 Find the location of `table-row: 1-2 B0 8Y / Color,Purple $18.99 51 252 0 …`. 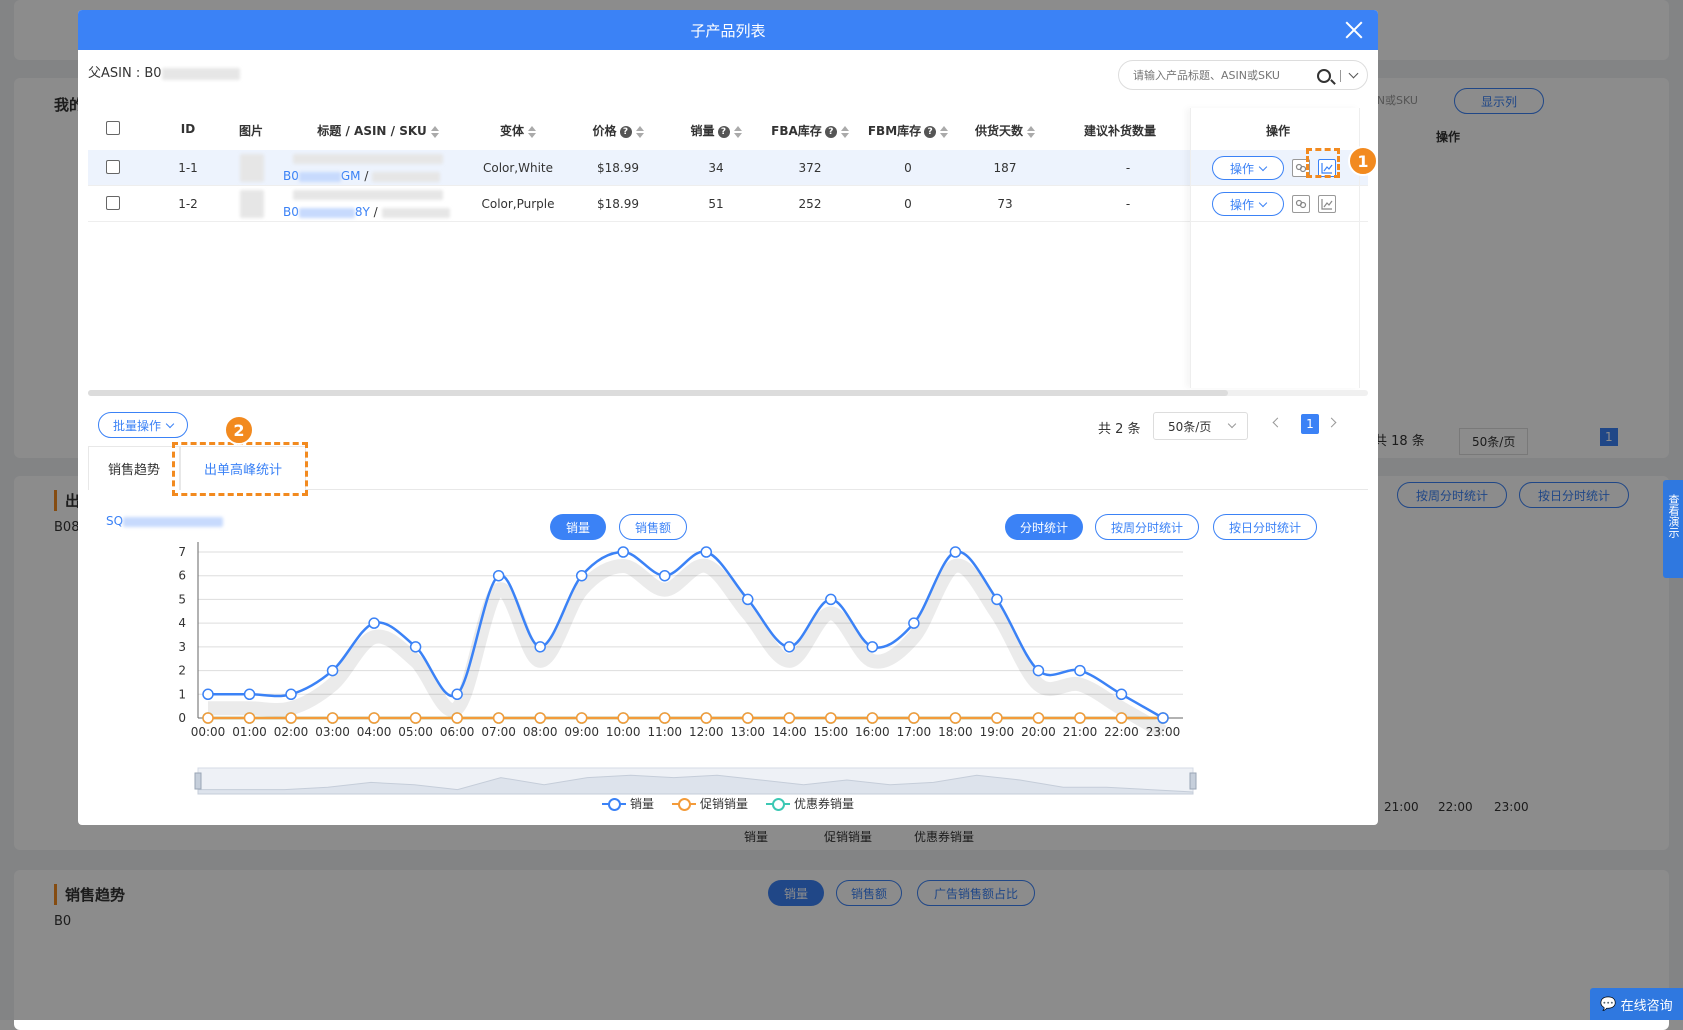

table-row: 1-2 B0 8Y / Color,Purple $18.99 51 252 0 … is located at coordinates (728, 204).